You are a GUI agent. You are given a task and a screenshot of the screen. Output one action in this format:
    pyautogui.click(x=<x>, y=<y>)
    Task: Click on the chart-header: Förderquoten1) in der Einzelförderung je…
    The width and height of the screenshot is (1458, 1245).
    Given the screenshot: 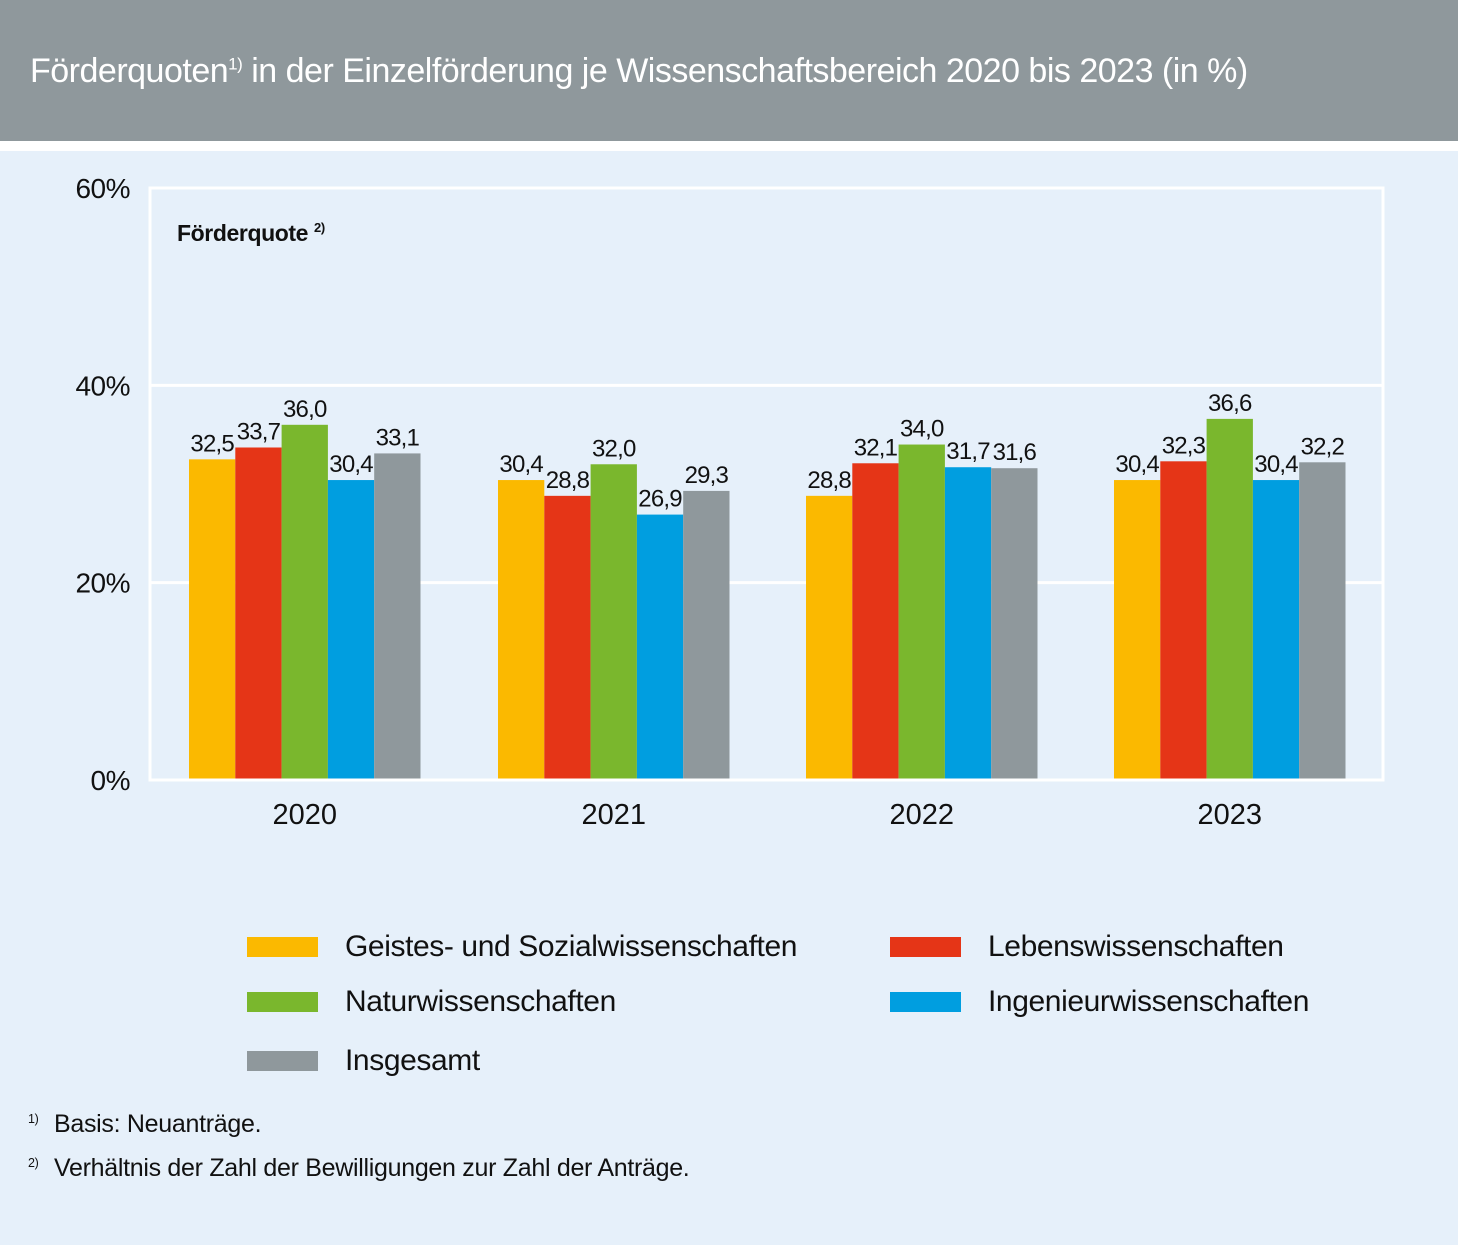 What is the action you would take?
    pyautogui.click(x=729, y=75)
    